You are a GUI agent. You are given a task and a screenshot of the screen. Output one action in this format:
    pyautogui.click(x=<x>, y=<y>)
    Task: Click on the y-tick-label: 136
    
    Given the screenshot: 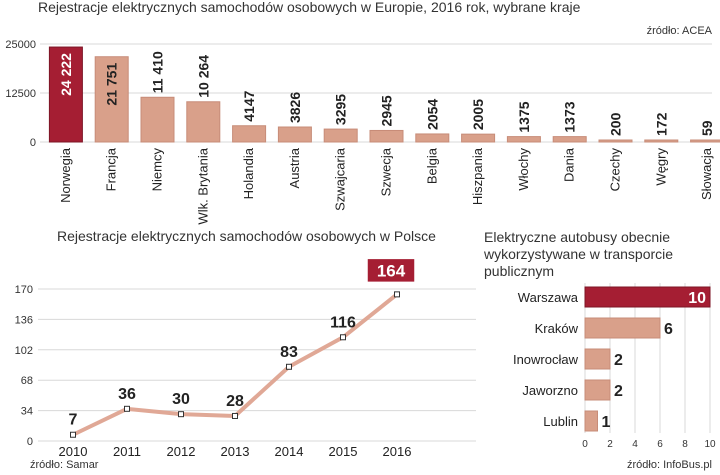 What is the action you would take?
    pyautogui.click(x=24, y=320)
    